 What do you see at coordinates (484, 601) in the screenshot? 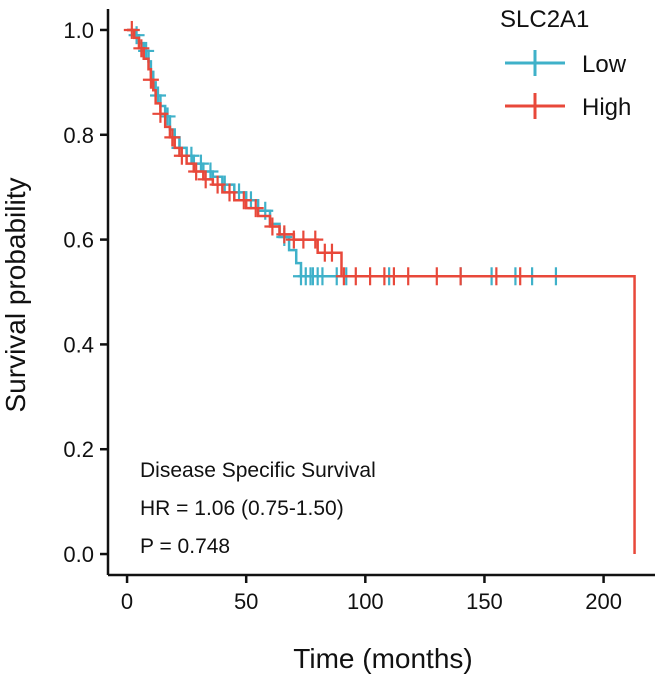
I see `x-tick-label: 150` at bounding box center [484, 601].